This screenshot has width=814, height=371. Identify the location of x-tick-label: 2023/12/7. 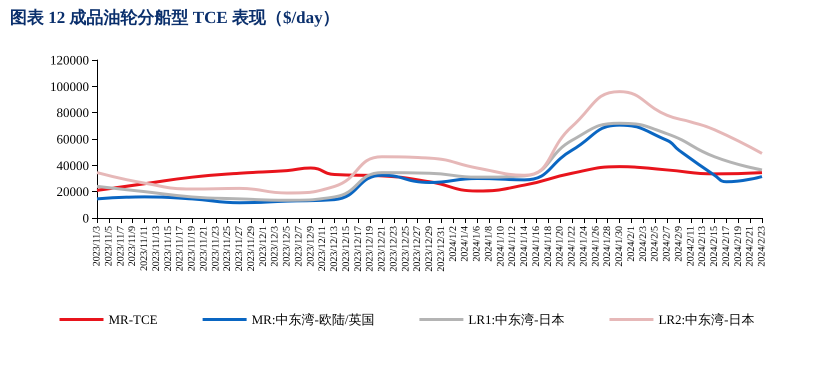
(298, 246).